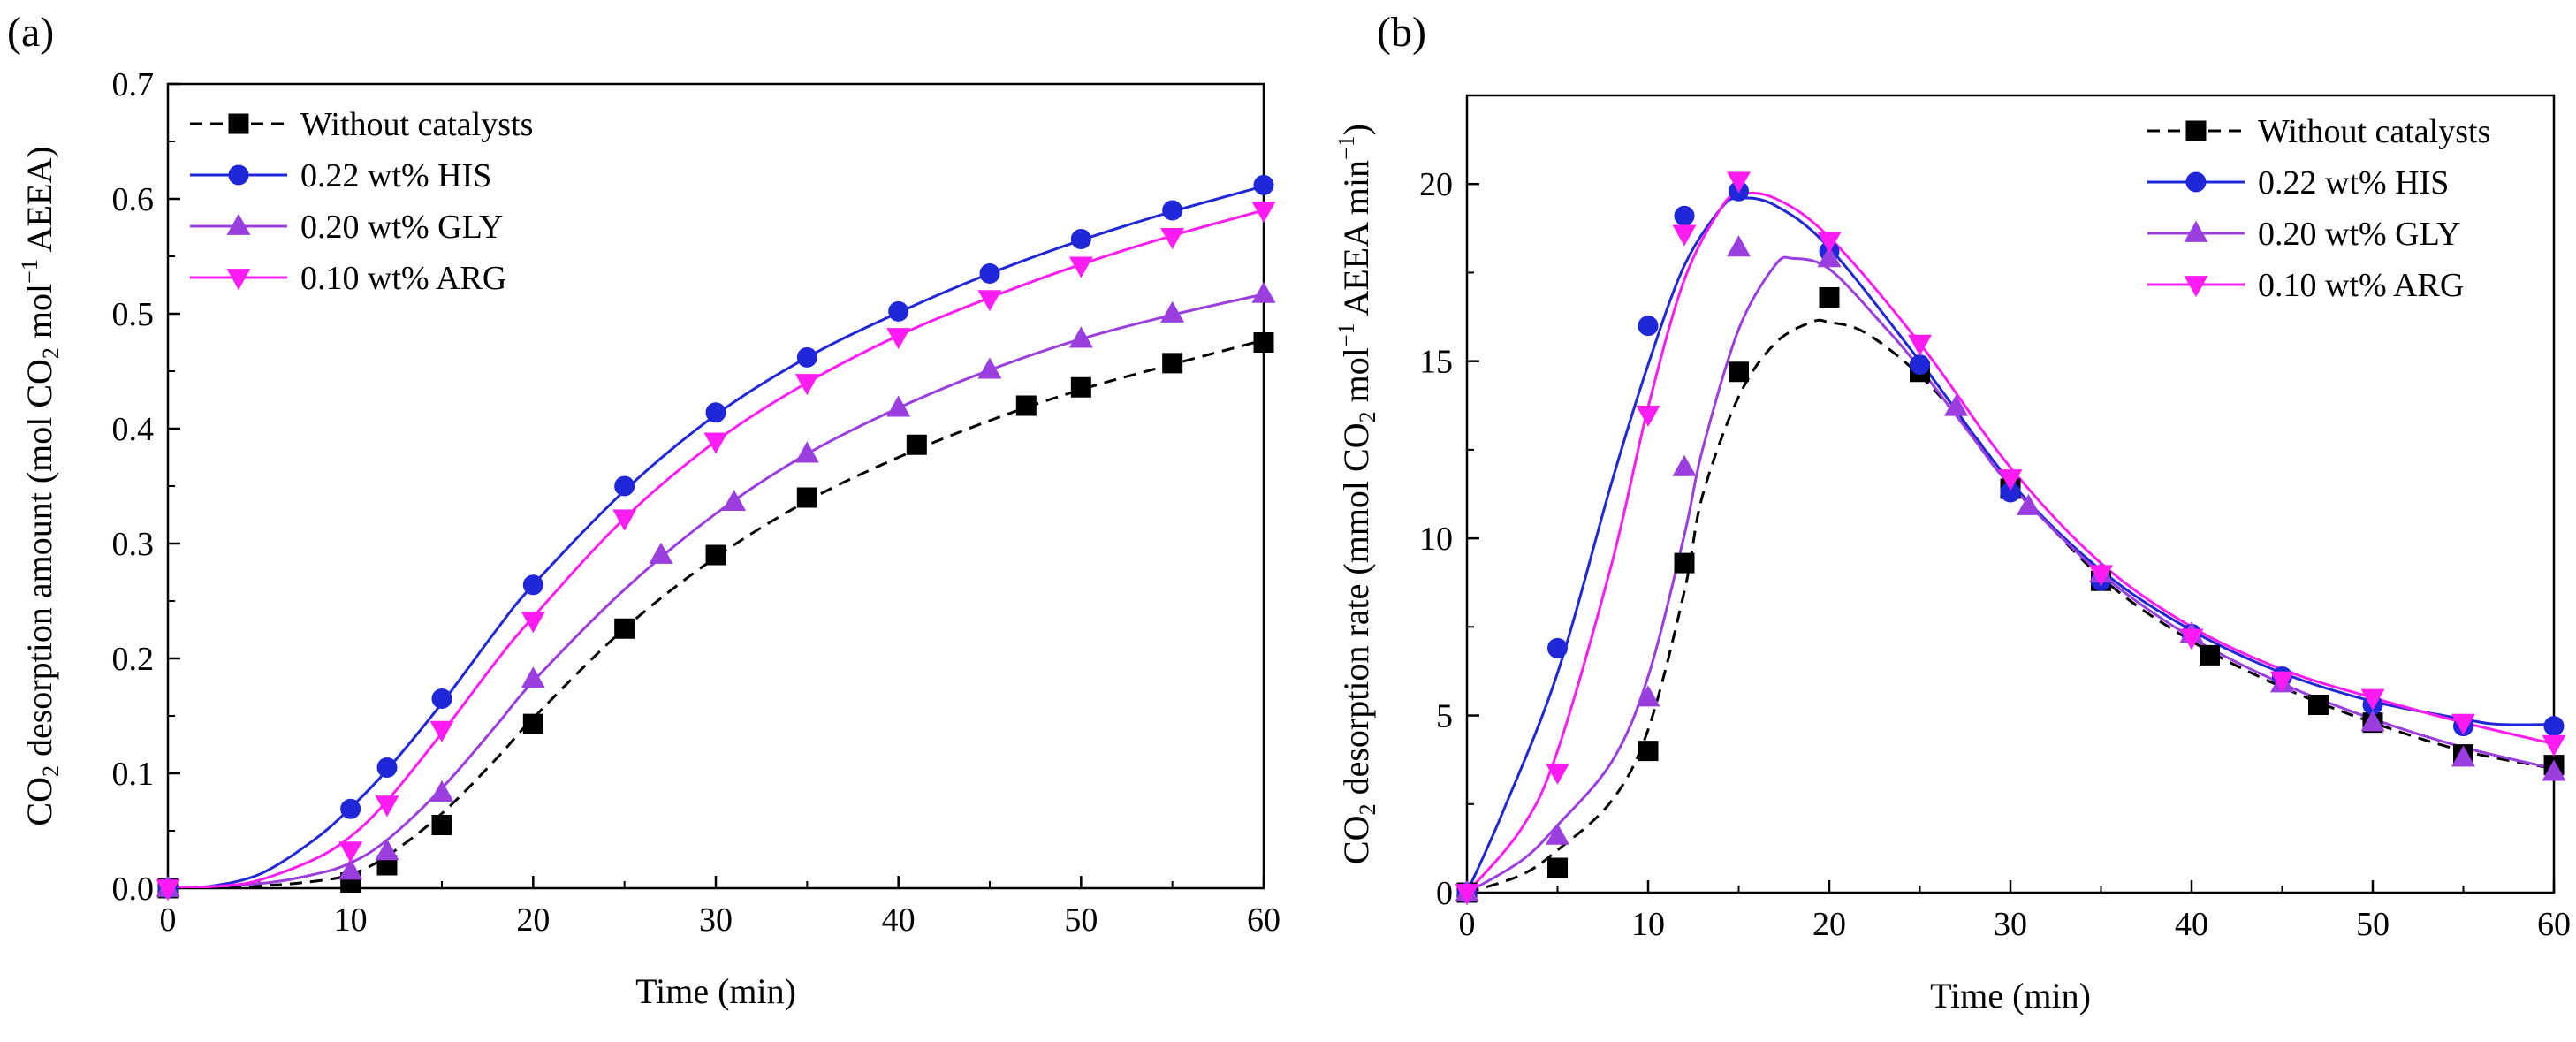  I want to click on y-axis-title-part: desorption rate (mmol CO, so click(1356, 612).